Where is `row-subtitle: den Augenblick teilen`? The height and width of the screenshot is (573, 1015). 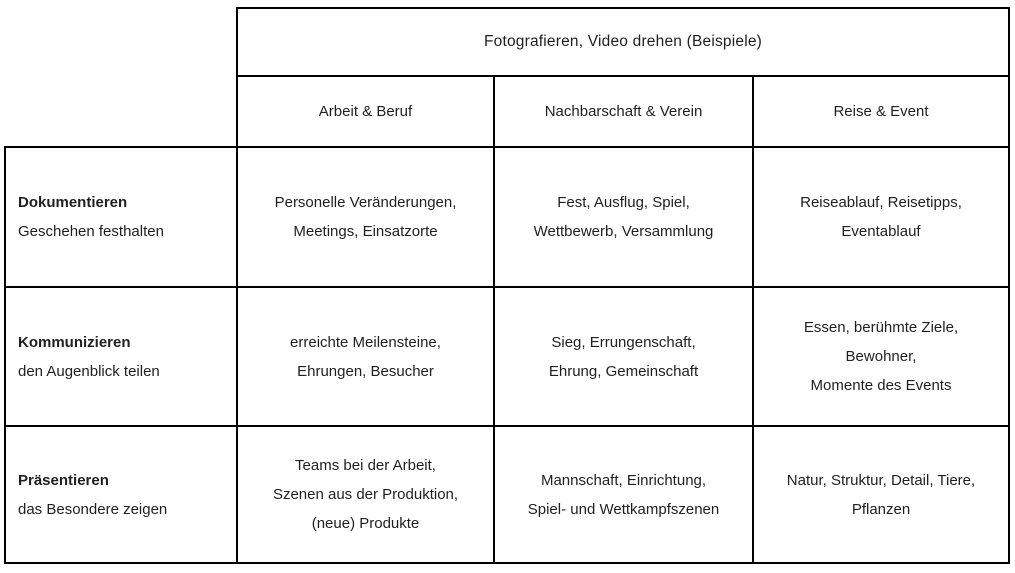
row-subtitle: den Augenblick teilen is located at coordinates (89, 371).